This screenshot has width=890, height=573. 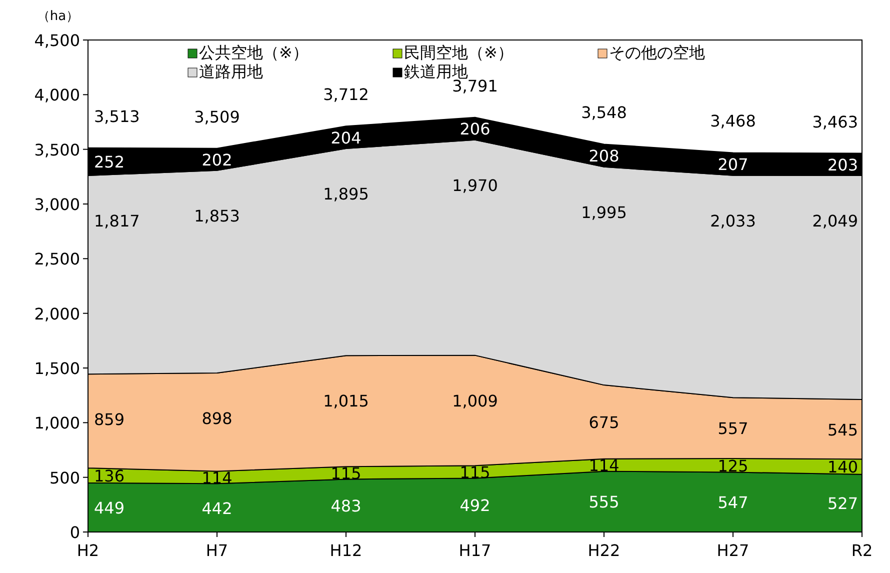 I want to click on legend-label: 公共空地（※）, so click(x=253, y=52).